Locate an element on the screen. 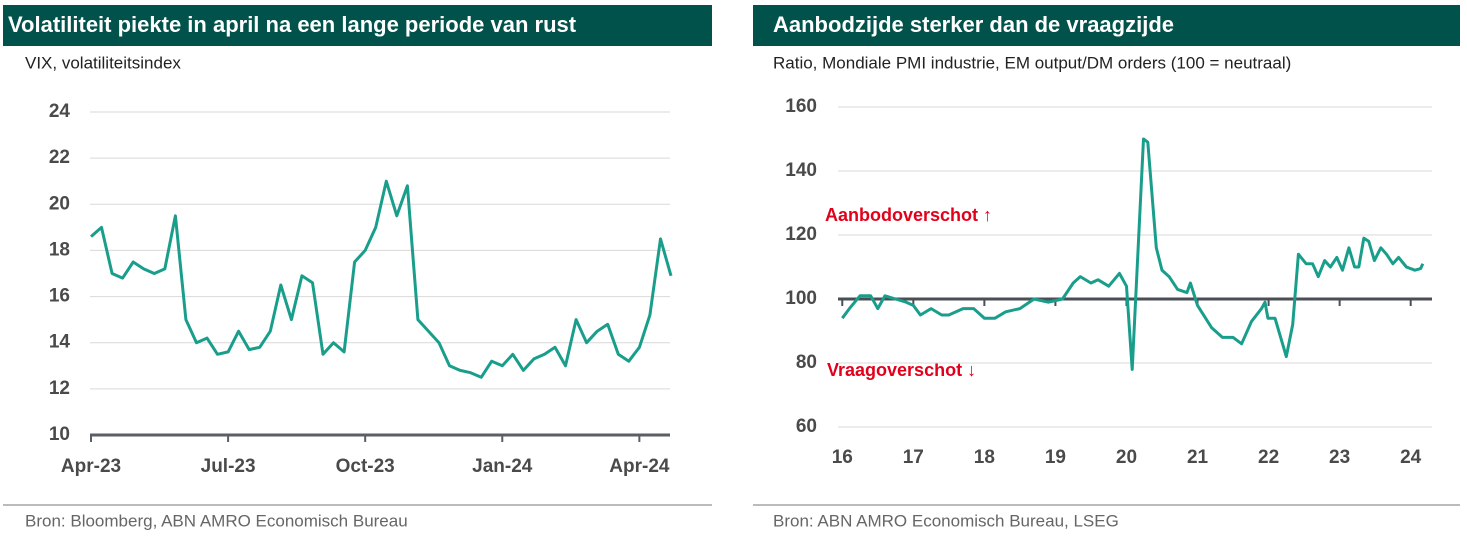  y-tick-label: 10 is located at coordinates (59, 434).